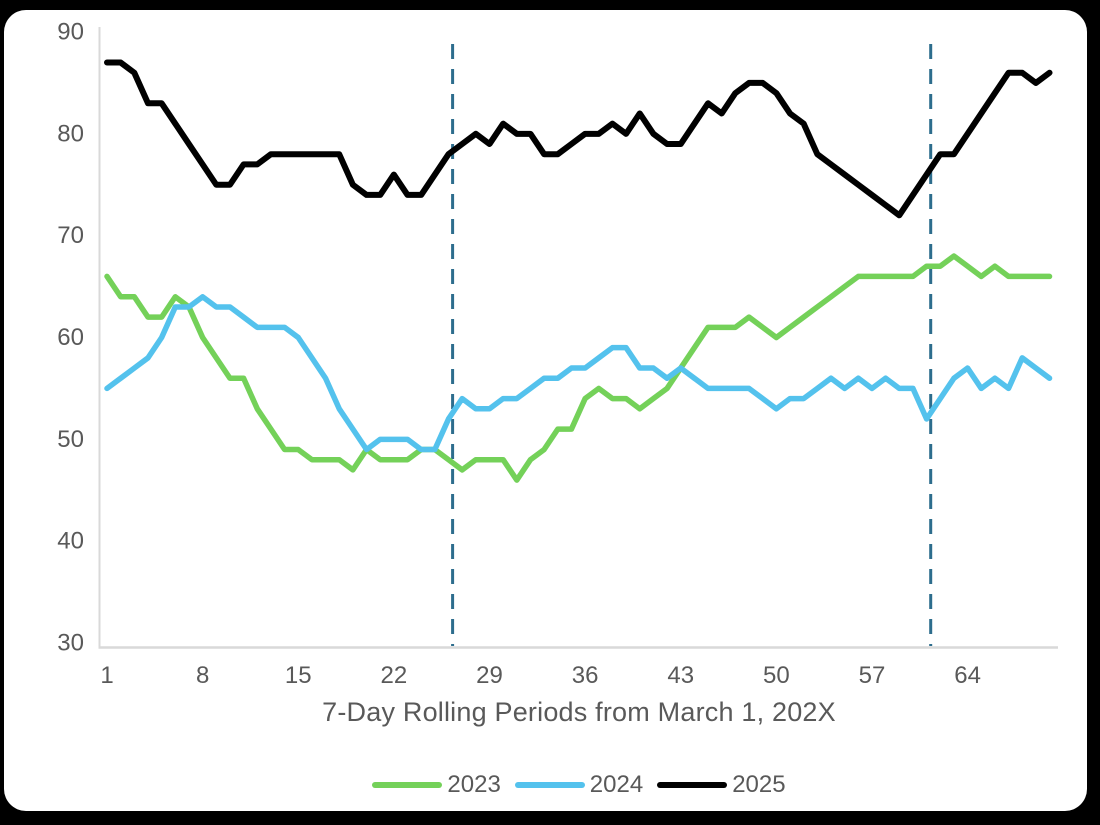 The width and height of the screenshot is (1100, 825). Describe the element at coordinates (474, 784) in the screenshot. I see `legend-label-2023: 2023` at that location.